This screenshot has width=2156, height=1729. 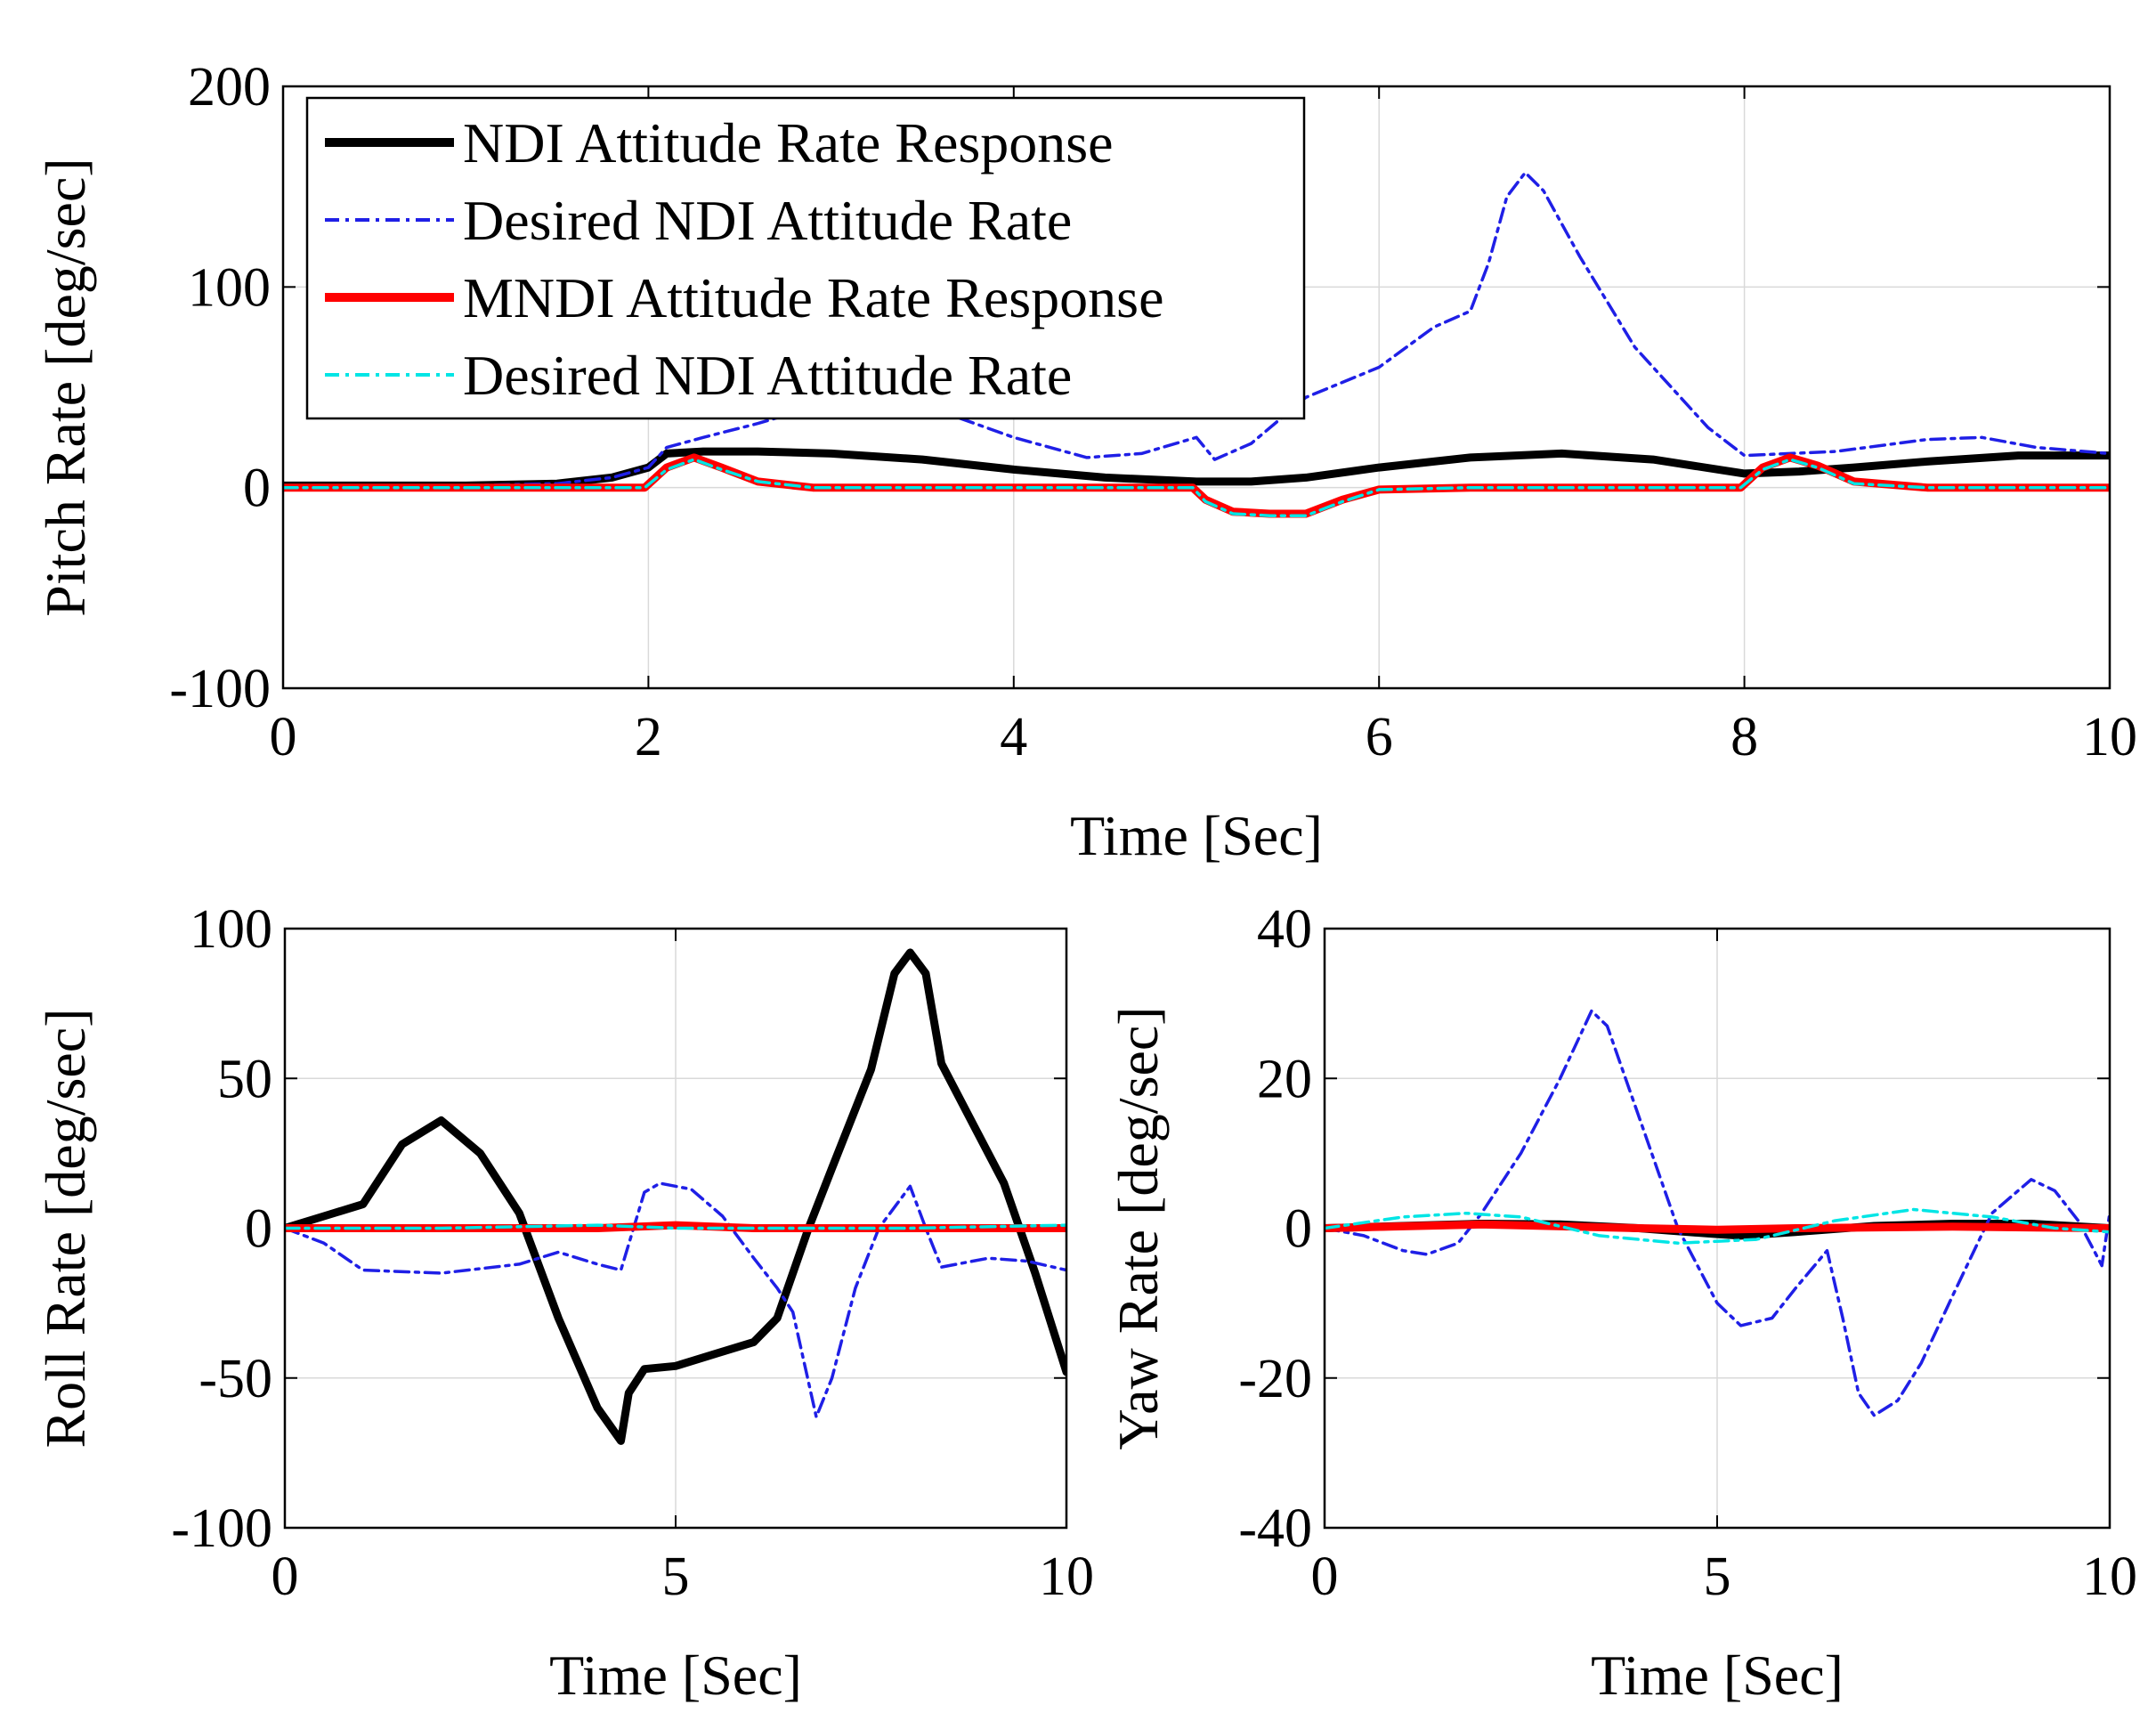 I want to click on yaw-x-tick-label: 10, so click(x=2109, y=1576).